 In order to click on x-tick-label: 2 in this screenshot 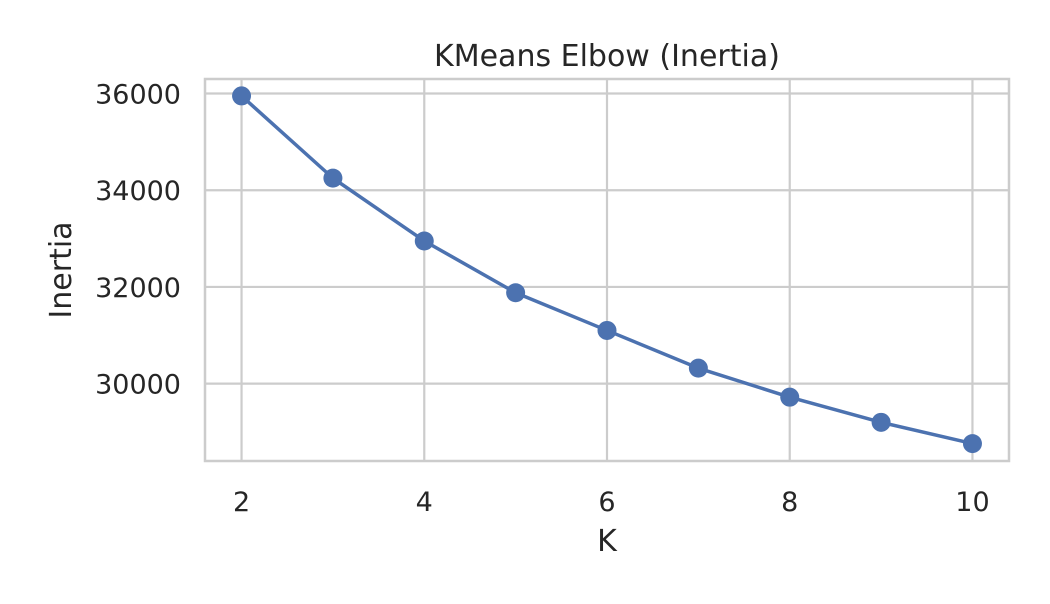, I will do `click(241, 502)`.